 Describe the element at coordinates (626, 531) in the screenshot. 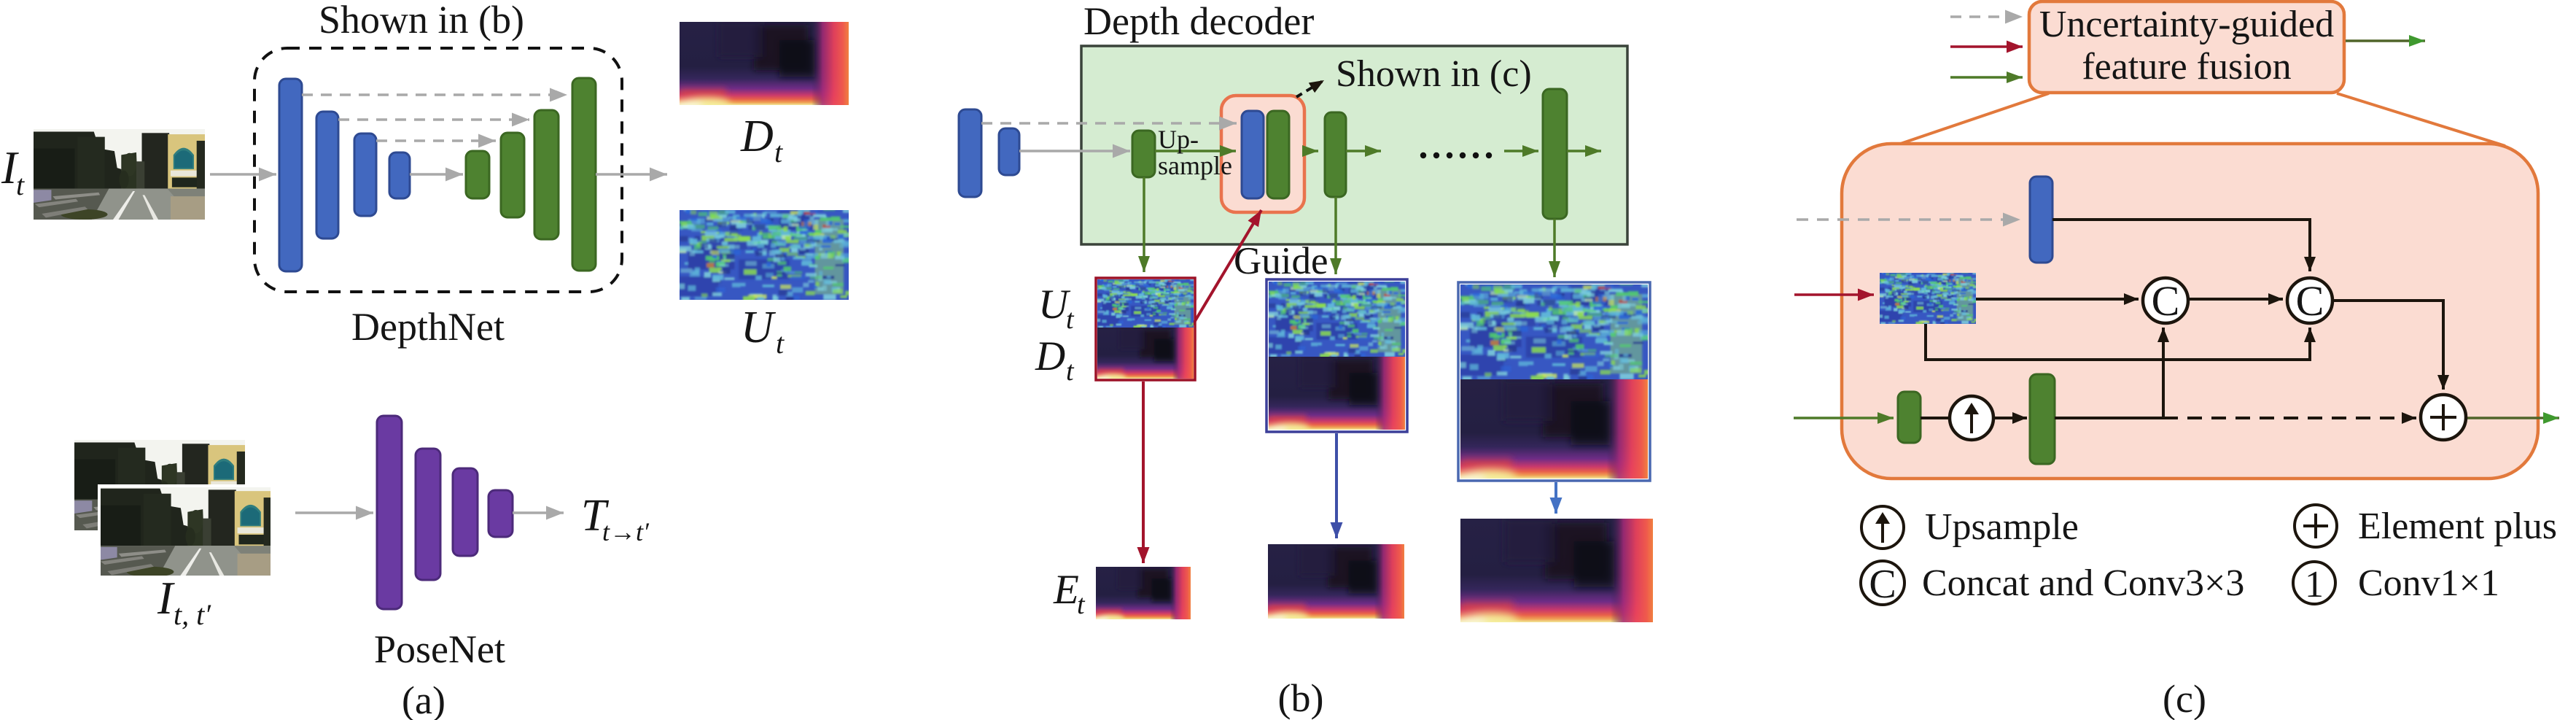

I see `svg-text: t→t′` at that location.